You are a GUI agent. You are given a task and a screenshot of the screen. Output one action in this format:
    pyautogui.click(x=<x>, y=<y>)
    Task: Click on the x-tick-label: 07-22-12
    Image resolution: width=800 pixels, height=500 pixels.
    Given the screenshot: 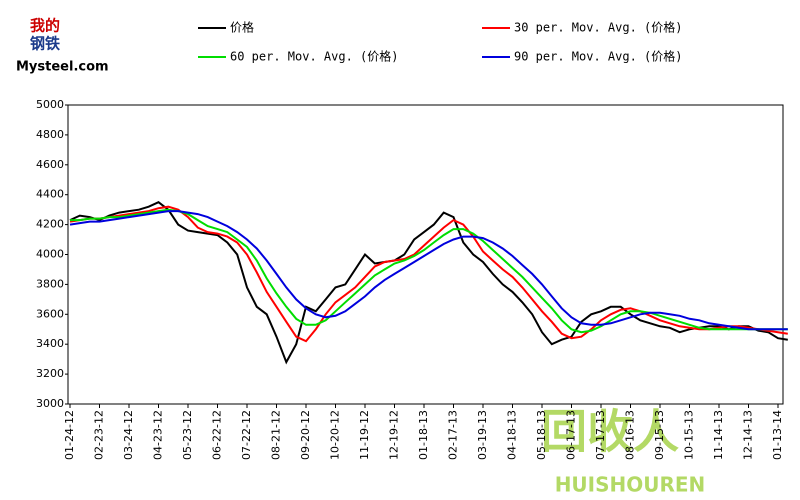 What is the action you would take?
    pyautogui.click(x=246, y=435)
    